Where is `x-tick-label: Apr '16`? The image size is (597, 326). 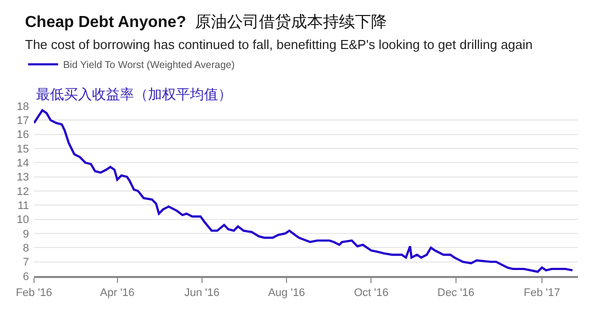 x-tick-label: Apr '16 is located at coordinates (117, 292).